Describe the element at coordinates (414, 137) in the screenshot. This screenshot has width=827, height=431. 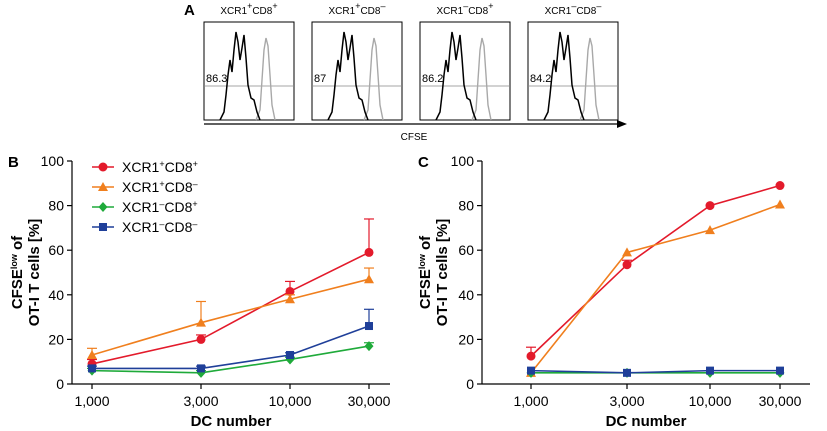
I see `cfse-axis-label: CFSE` at that location.